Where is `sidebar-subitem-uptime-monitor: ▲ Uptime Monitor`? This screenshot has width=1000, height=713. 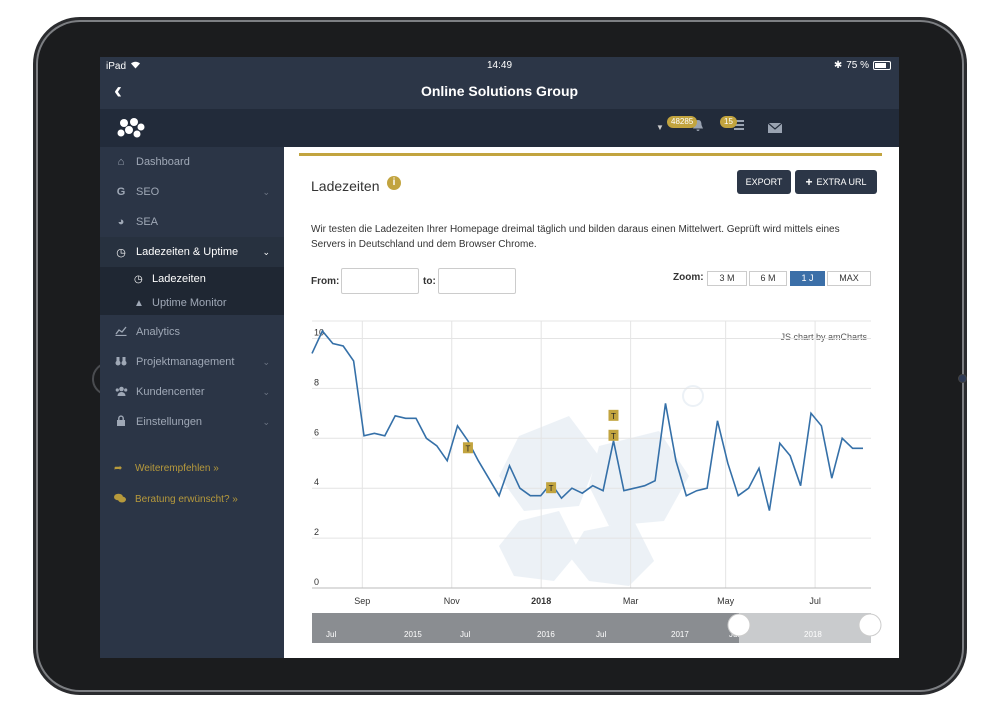
sidebar-subitem-uptime-monitor: ▲ Uptime Monitor is located at coordinates (192, 303).